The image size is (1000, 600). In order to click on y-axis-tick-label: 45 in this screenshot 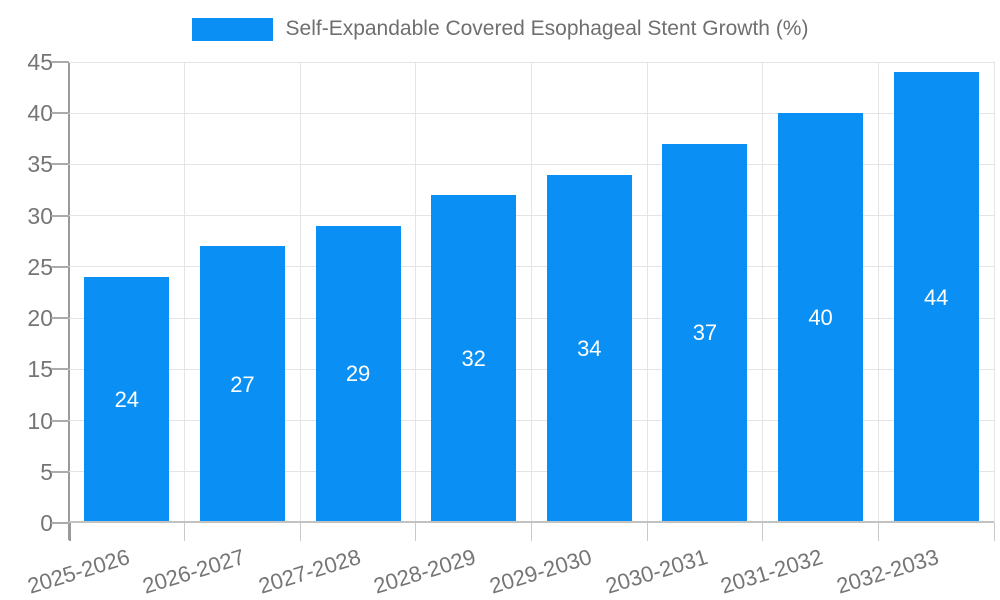, I will do `click(40, 62)`.